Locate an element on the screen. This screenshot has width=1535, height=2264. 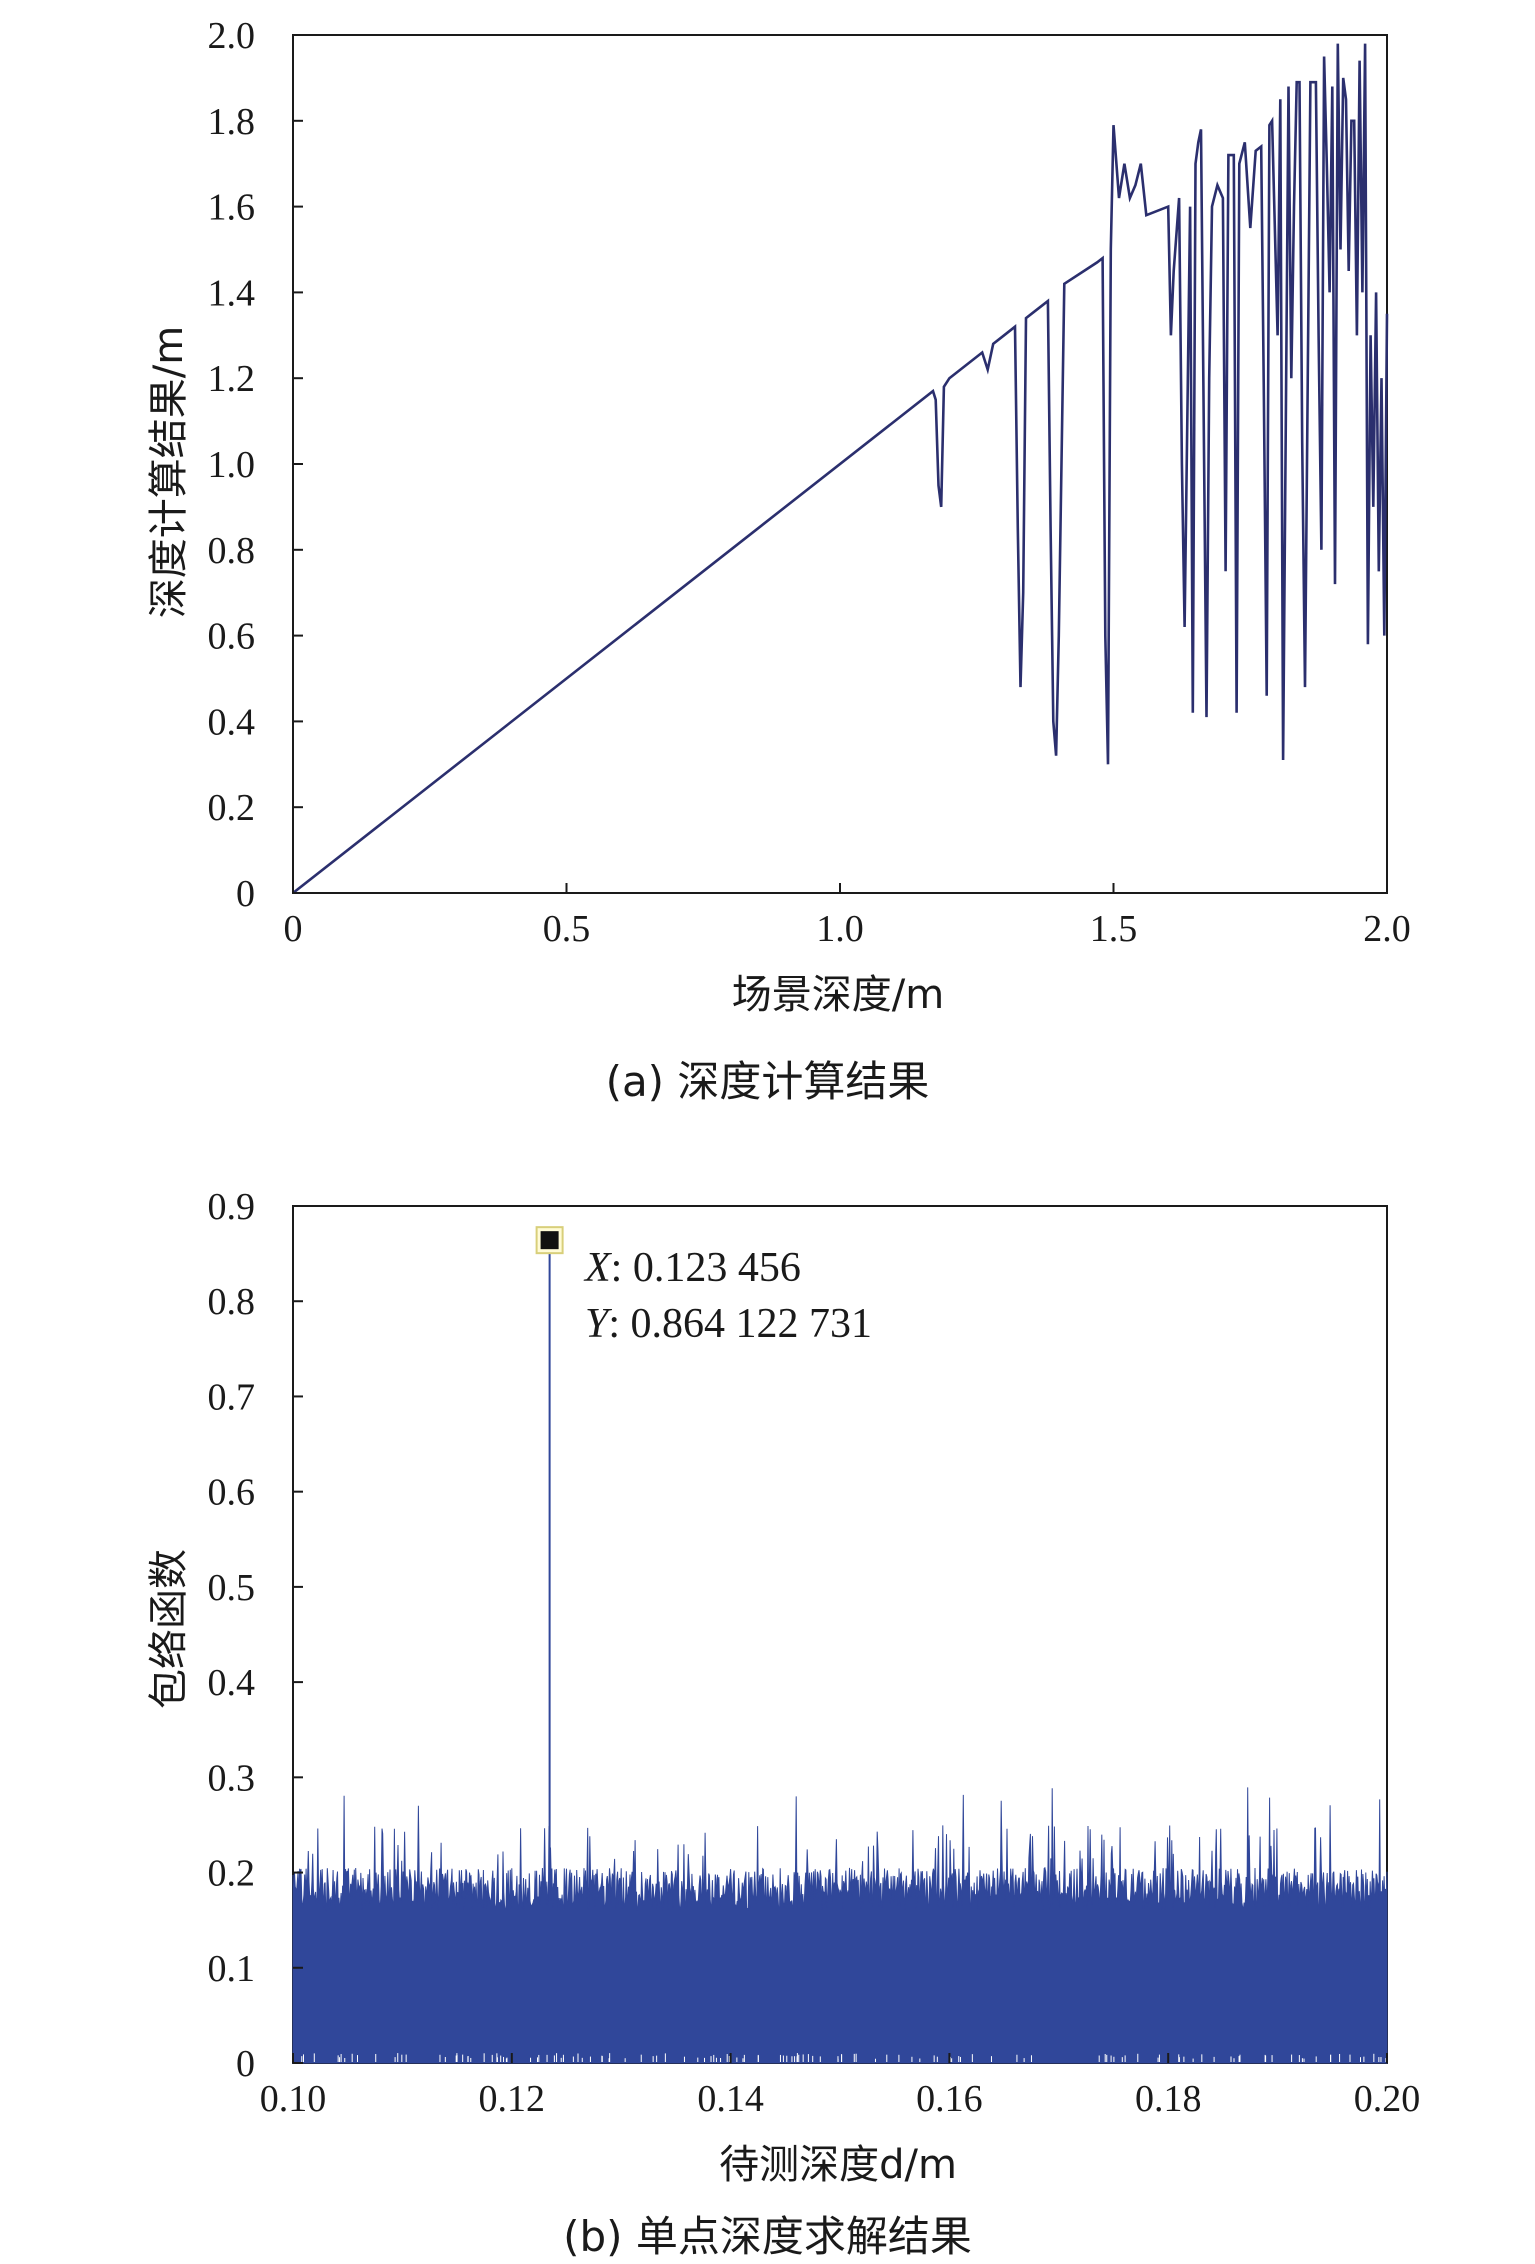
peak-annotation-y: Y: 0.864 122 731 is located at coordinates (728, 1324).